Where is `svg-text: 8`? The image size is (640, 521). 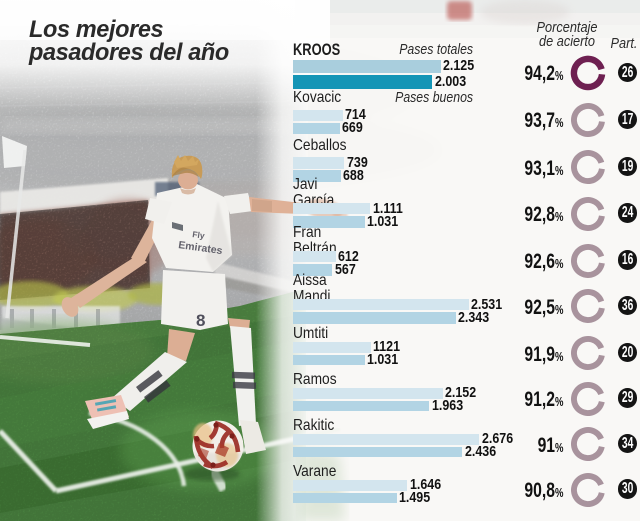 svg-text: 8 is located at coordinates (200, 320).